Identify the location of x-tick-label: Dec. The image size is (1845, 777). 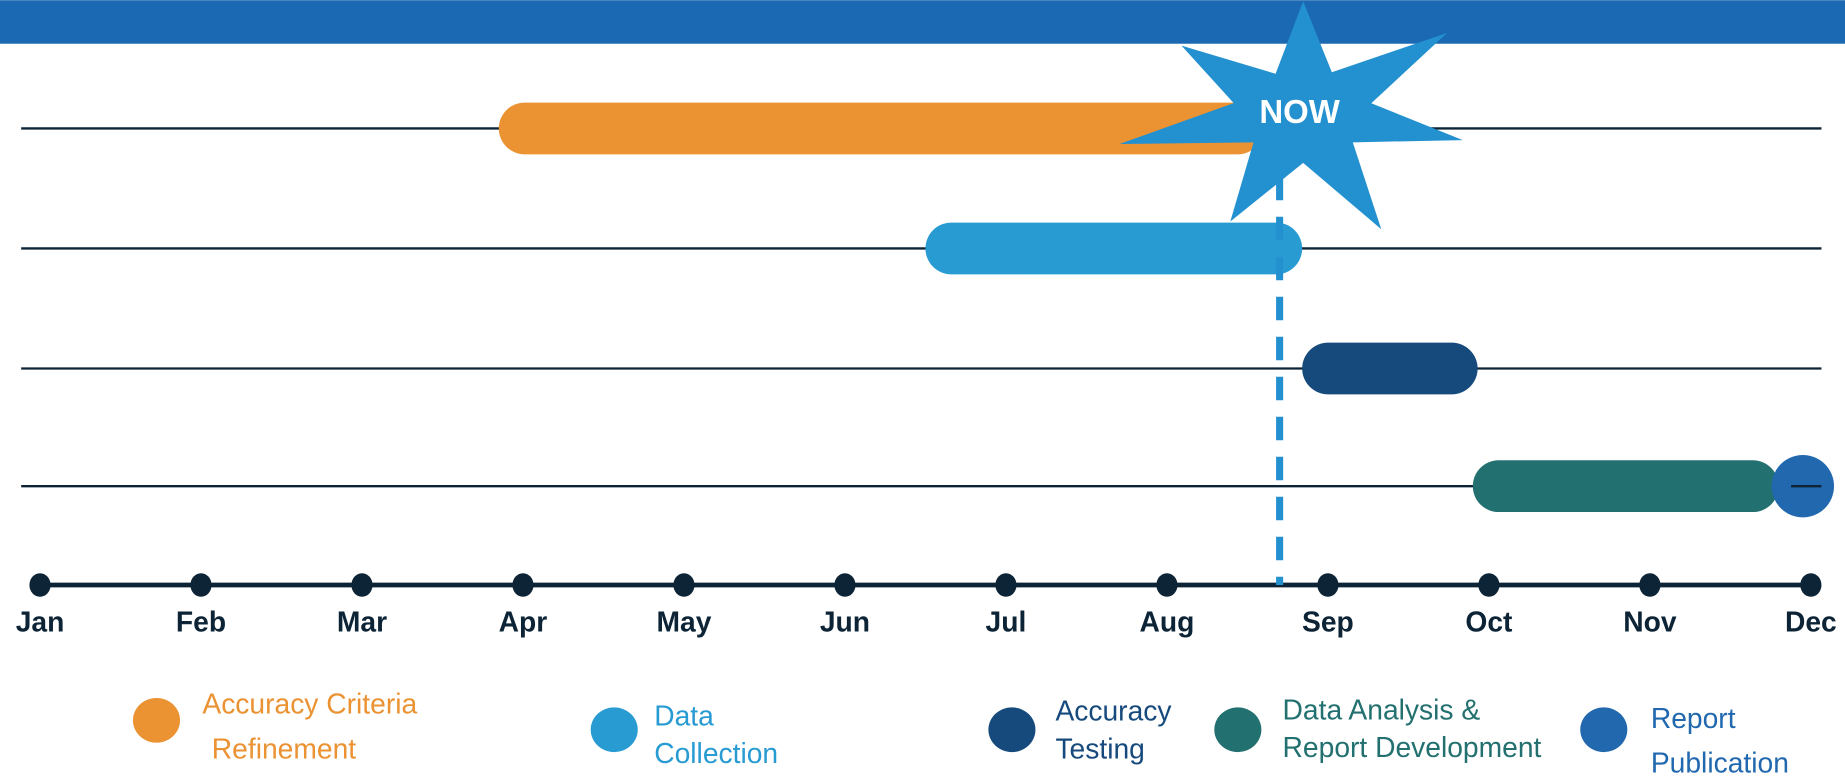
(1811, 621).